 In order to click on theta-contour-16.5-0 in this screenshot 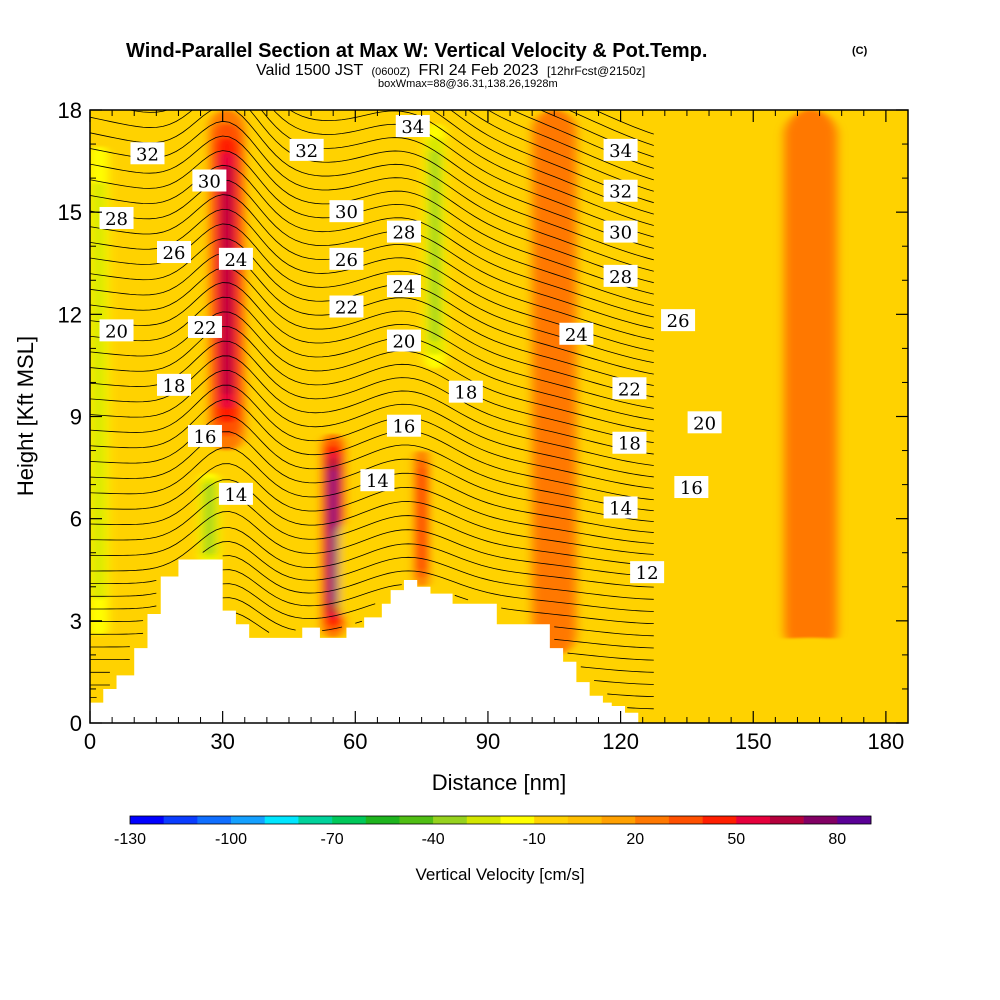, I will do `click(372, 544)`.